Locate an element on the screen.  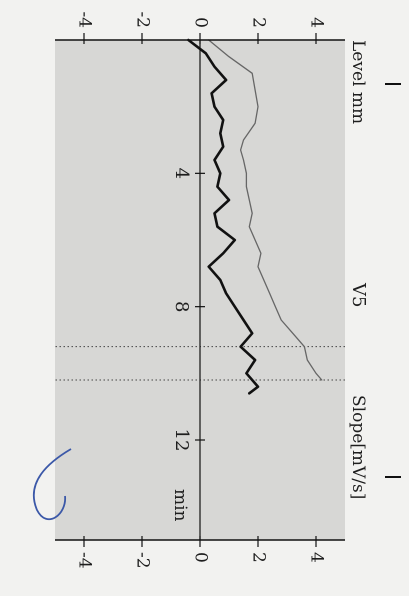
x-tick-label: 12 is located at coordinates (181, 440).